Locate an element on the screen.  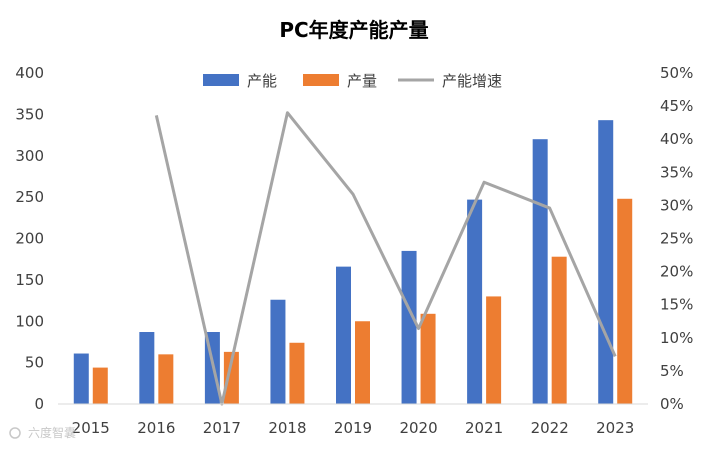
y-right-tick-label: 20% is located at coordinates (676, 272).